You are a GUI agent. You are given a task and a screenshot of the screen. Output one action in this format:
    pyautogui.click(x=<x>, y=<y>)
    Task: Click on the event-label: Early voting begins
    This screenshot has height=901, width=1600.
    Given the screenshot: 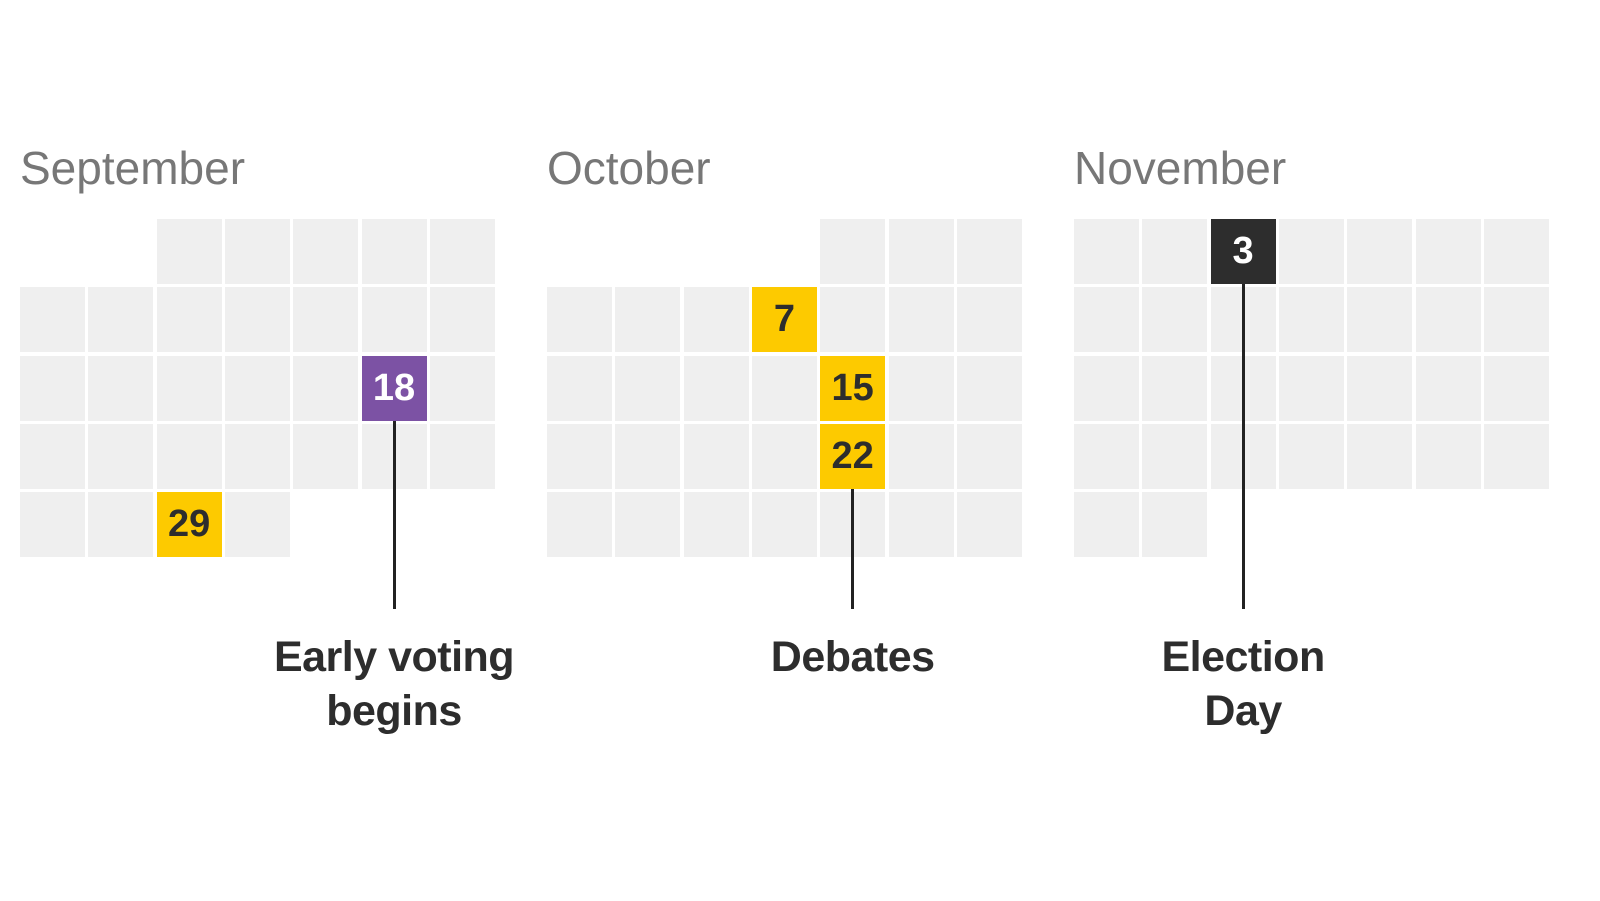 What is the action you would take?
    pyautogui.click(x=394, y=684)
    